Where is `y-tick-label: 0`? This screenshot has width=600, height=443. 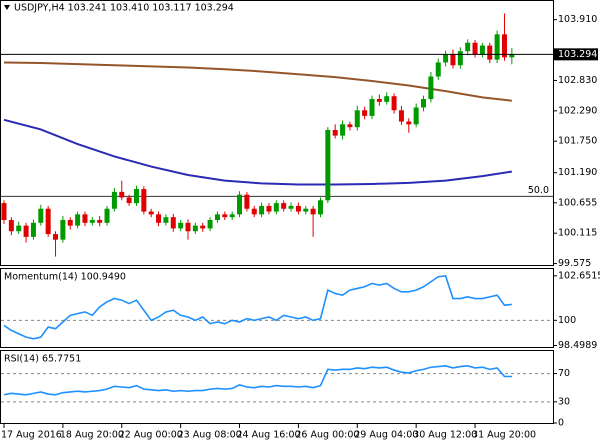
y-tick-label: 0 is located at coordinates (561, 423).